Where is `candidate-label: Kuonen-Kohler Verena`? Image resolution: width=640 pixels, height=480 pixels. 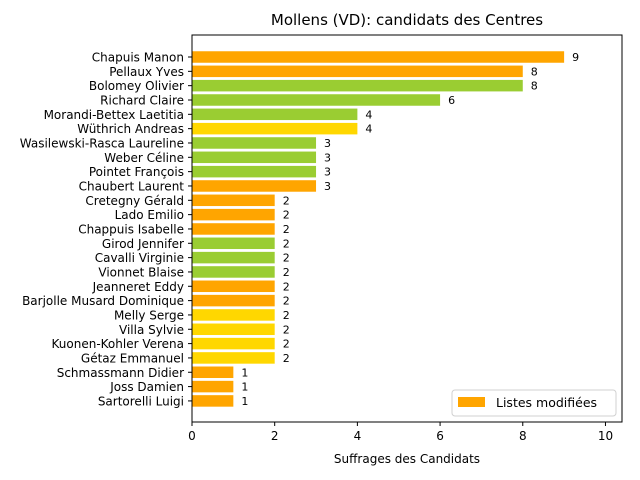 candidate-label: Kuonen-Kohler Verena is located at coordinates (118, 344).